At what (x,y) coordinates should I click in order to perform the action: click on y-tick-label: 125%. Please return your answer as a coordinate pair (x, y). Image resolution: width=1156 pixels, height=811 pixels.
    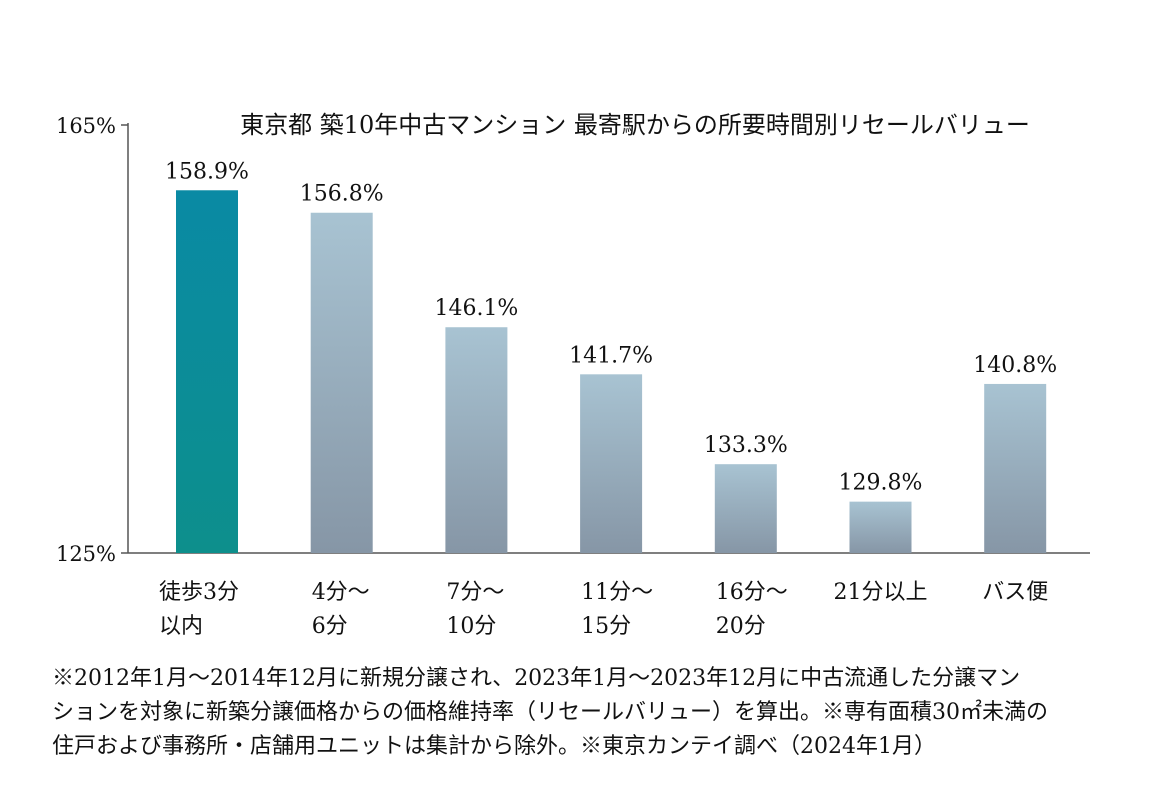
    Looking at the image, I should click on (86, 554).